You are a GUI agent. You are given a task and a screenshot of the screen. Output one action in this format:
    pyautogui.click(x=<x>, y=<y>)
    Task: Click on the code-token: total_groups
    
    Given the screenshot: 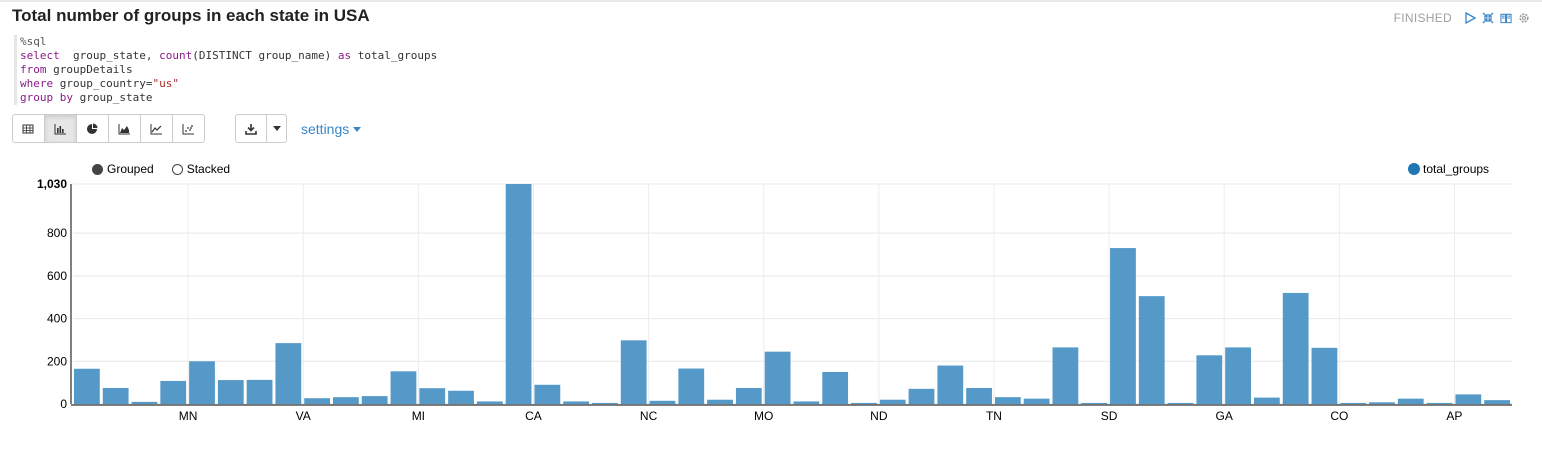 What is the action you would take?
    pyautogui.click(x=394, y=55)
    